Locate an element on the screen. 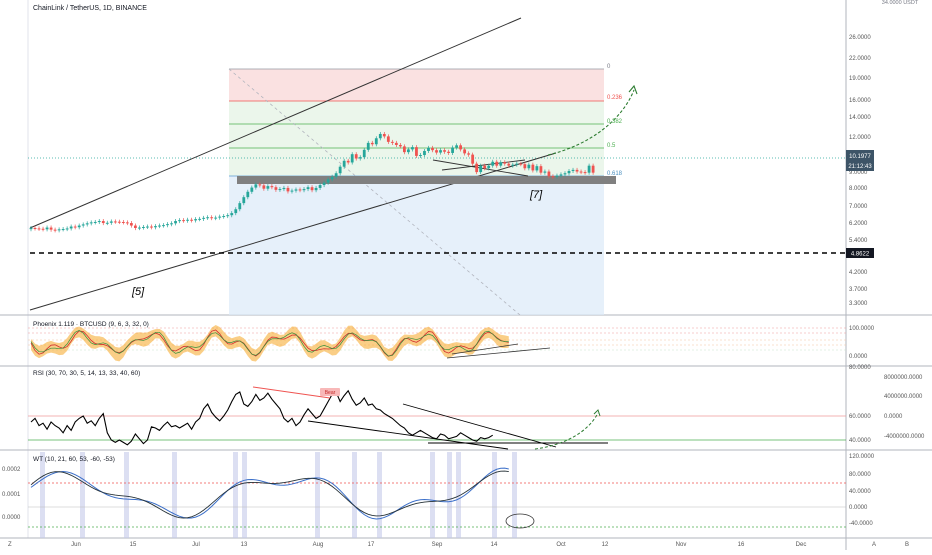 The width and height of the screenshot is (932, 555). rsi-indicator-pane is located at coordinates (437, 418).